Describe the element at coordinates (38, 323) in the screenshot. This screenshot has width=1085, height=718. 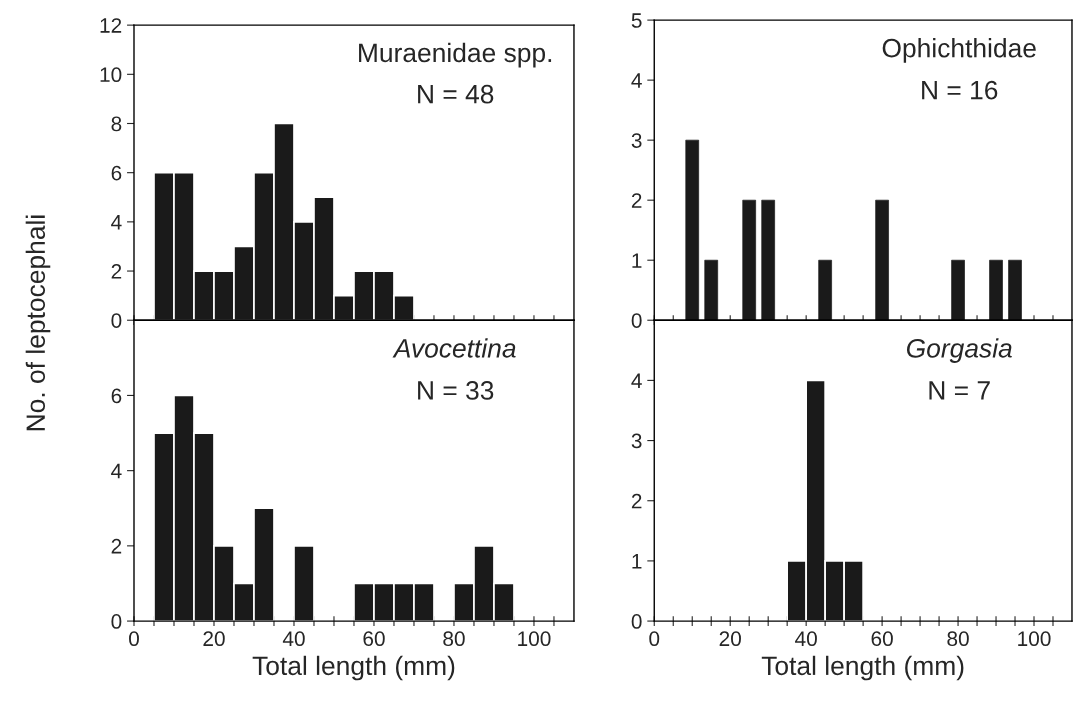
I see `y-axis-title: No. of leptocephali` at that location.